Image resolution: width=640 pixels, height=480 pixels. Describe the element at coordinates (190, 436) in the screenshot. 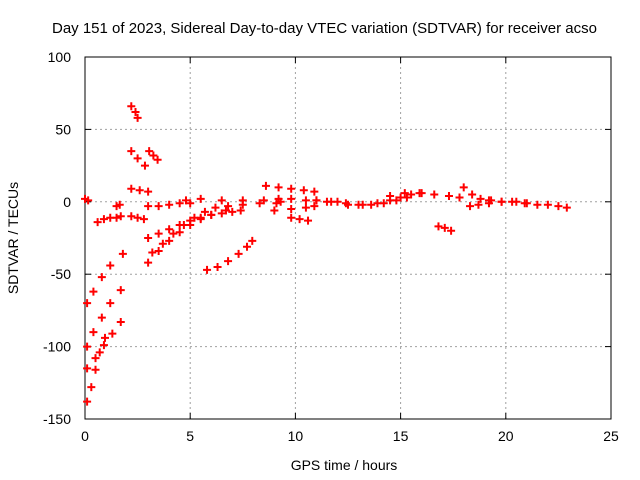

I see `x-tick-label: 5` at that location.